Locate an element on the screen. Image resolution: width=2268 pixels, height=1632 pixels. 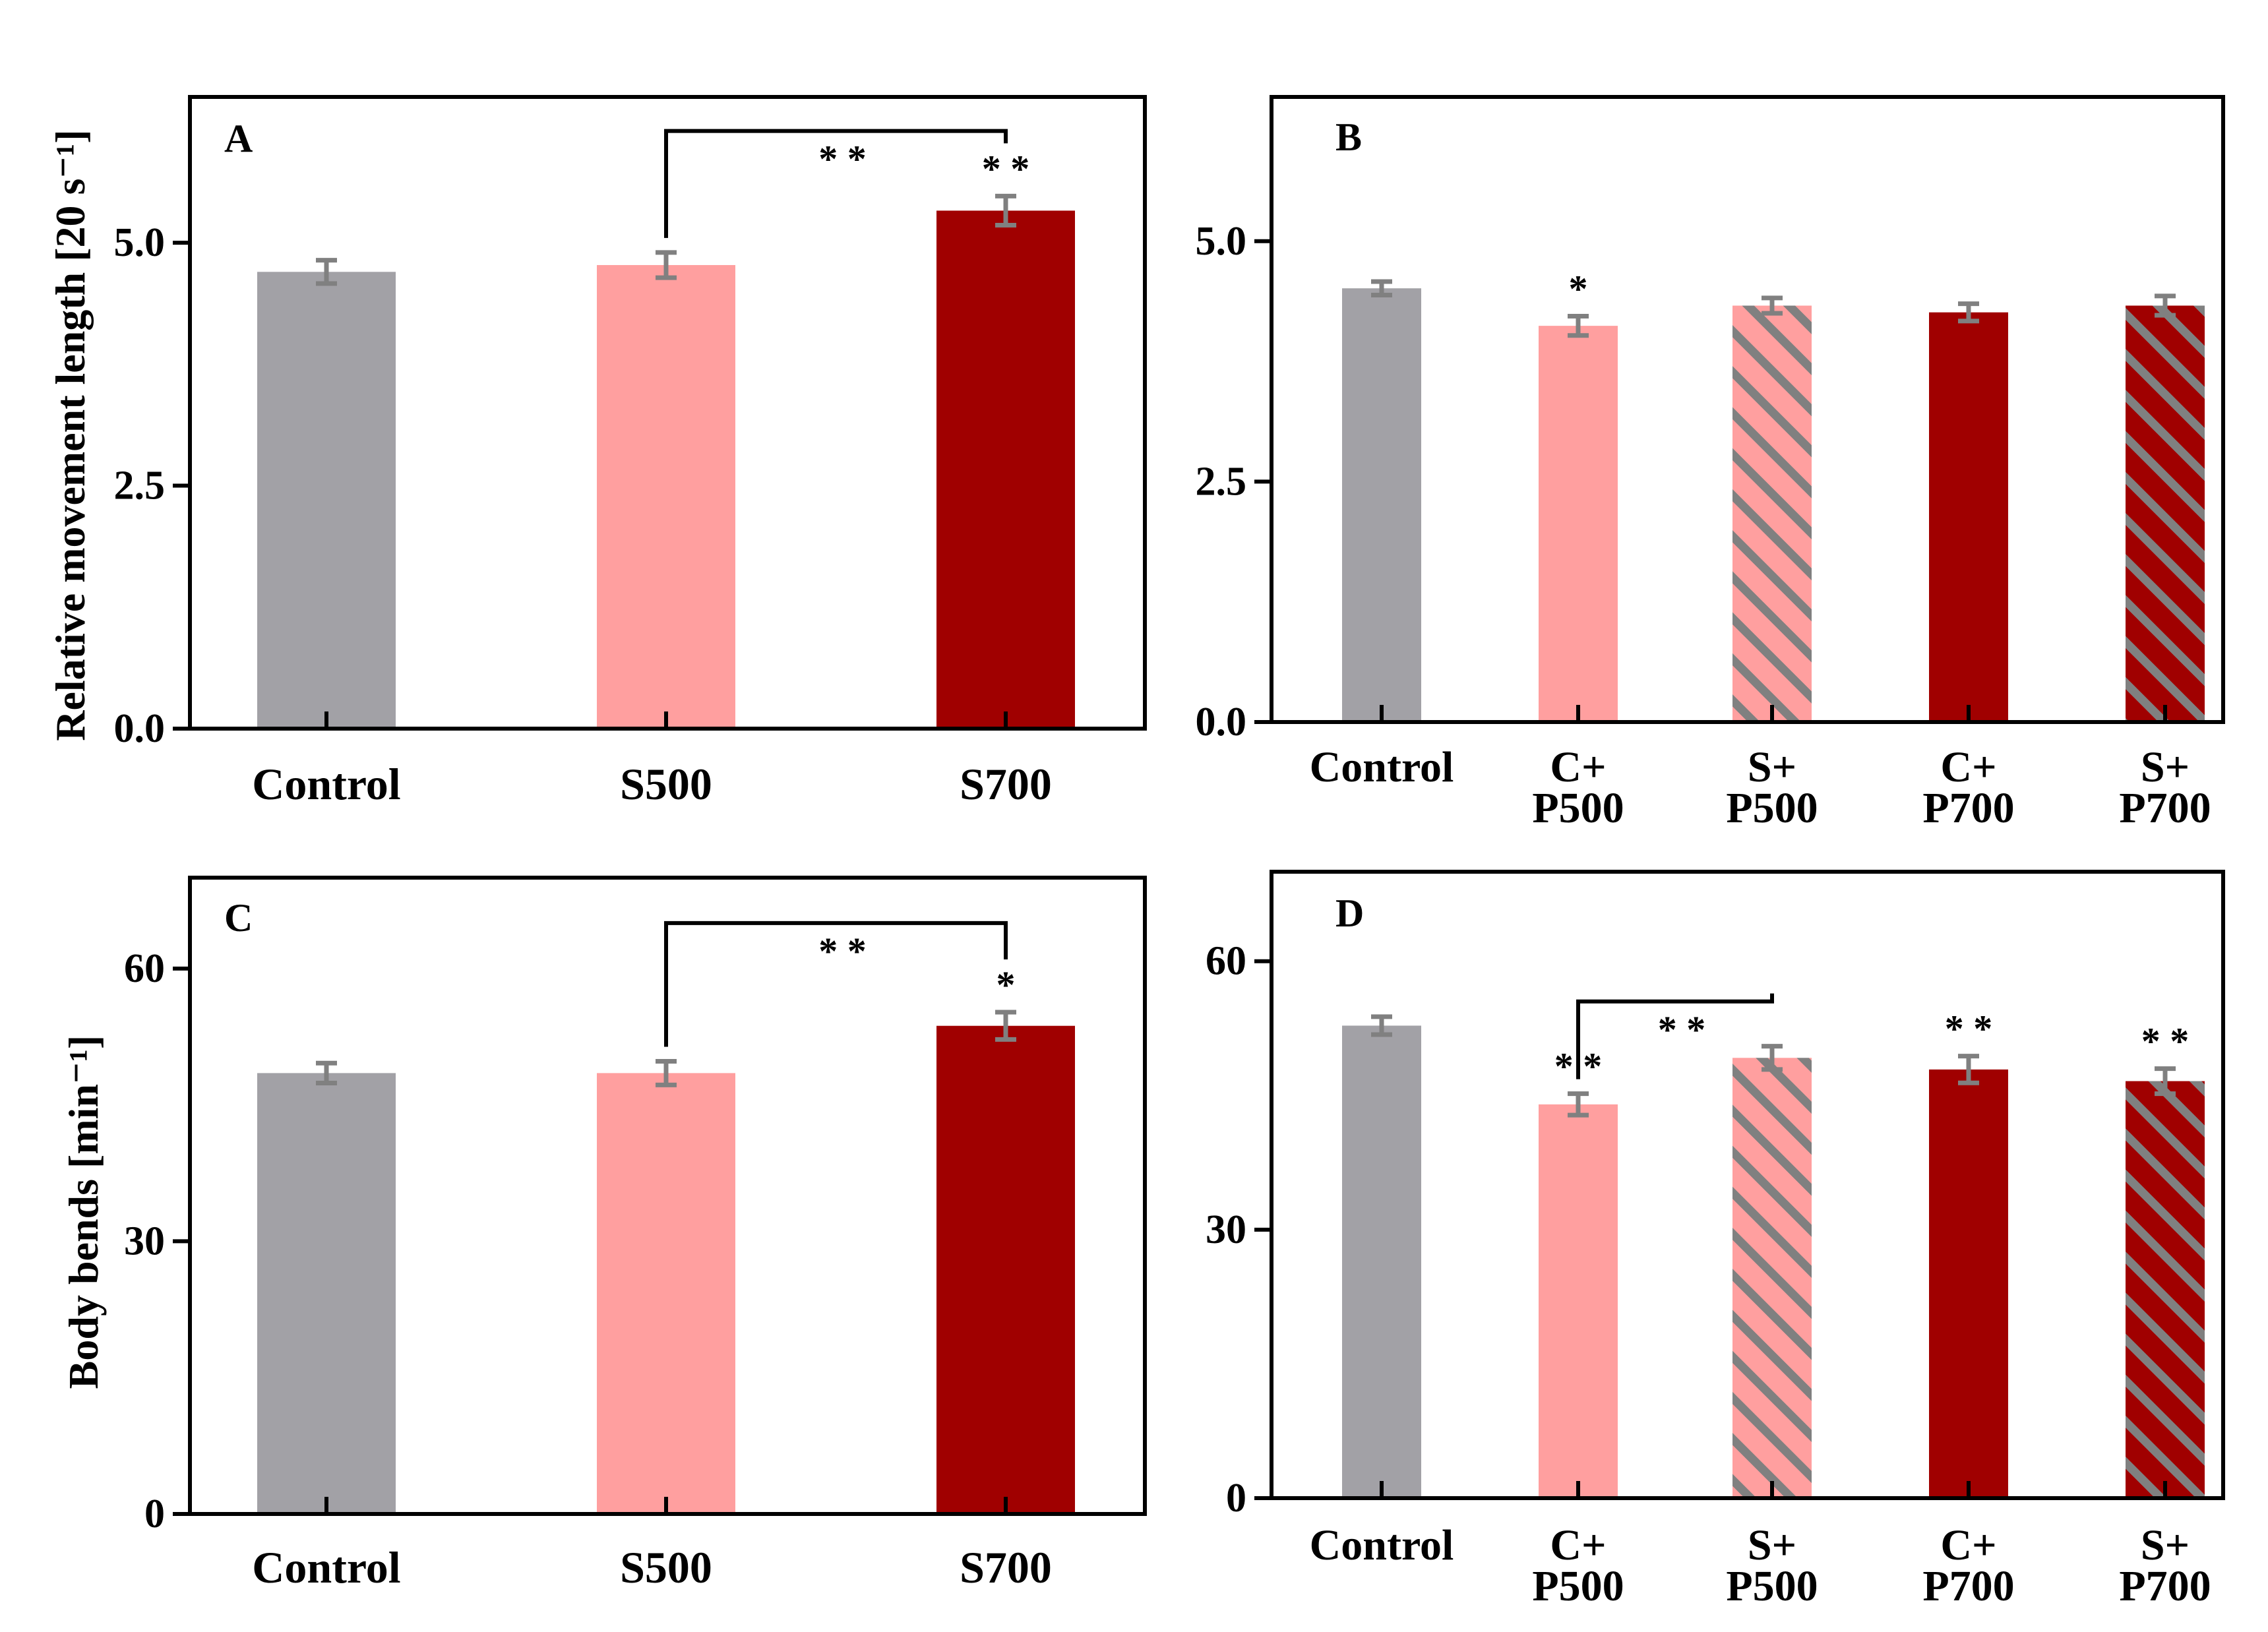
category-label-b-2-line0: S+ is located at coordinates (1772, 767).